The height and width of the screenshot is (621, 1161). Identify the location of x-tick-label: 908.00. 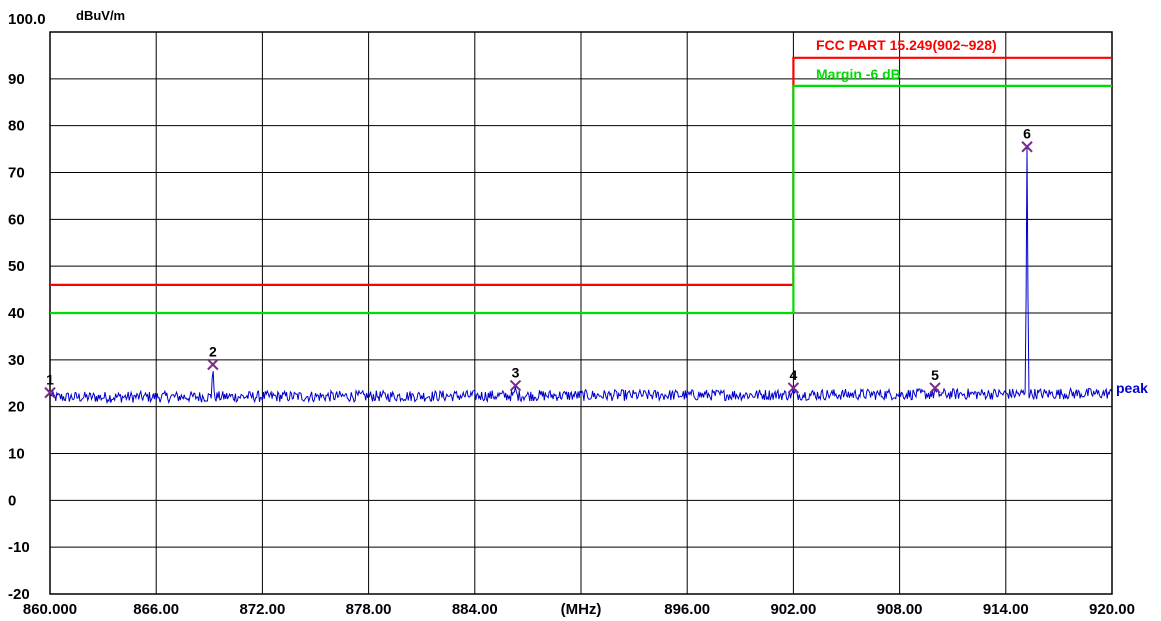
(900, 609).